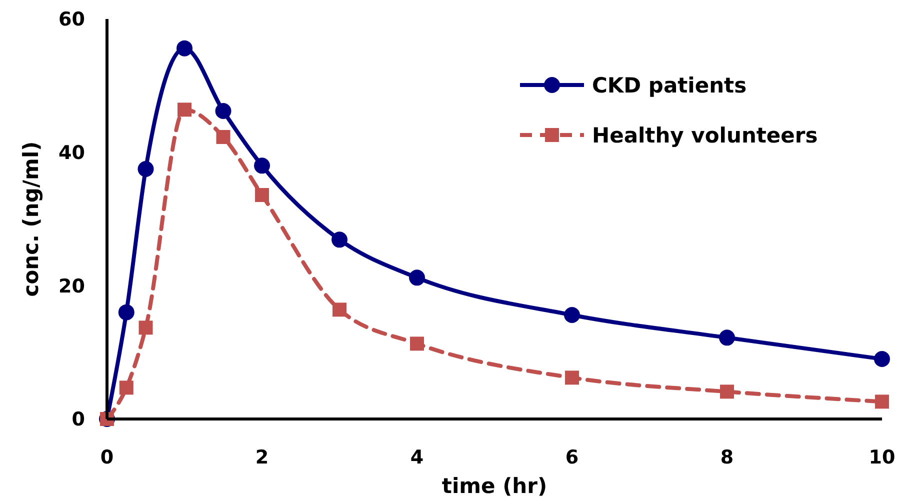 This screenshot has width=899, height=499. What do you see at coordinates (882, 457) in the screenshot?
I see `x-tick-label: 10` at bounding box center [882, 457].